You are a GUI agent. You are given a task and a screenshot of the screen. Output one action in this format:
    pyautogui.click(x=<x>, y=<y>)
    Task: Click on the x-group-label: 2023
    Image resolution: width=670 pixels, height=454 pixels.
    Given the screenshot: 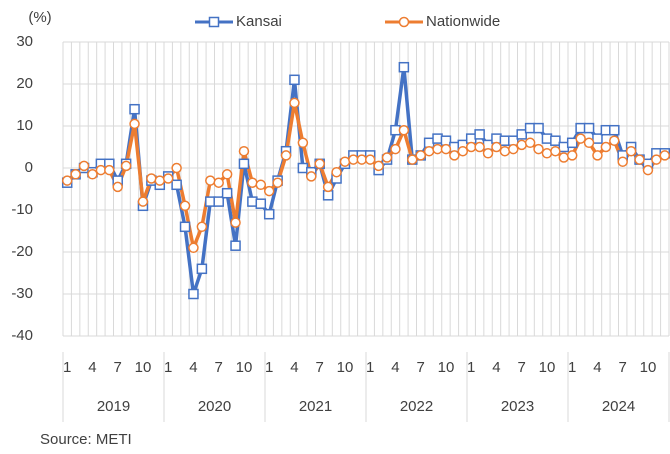 What is the action you would take?
    pyautogui.click(x=517, y=406)
    